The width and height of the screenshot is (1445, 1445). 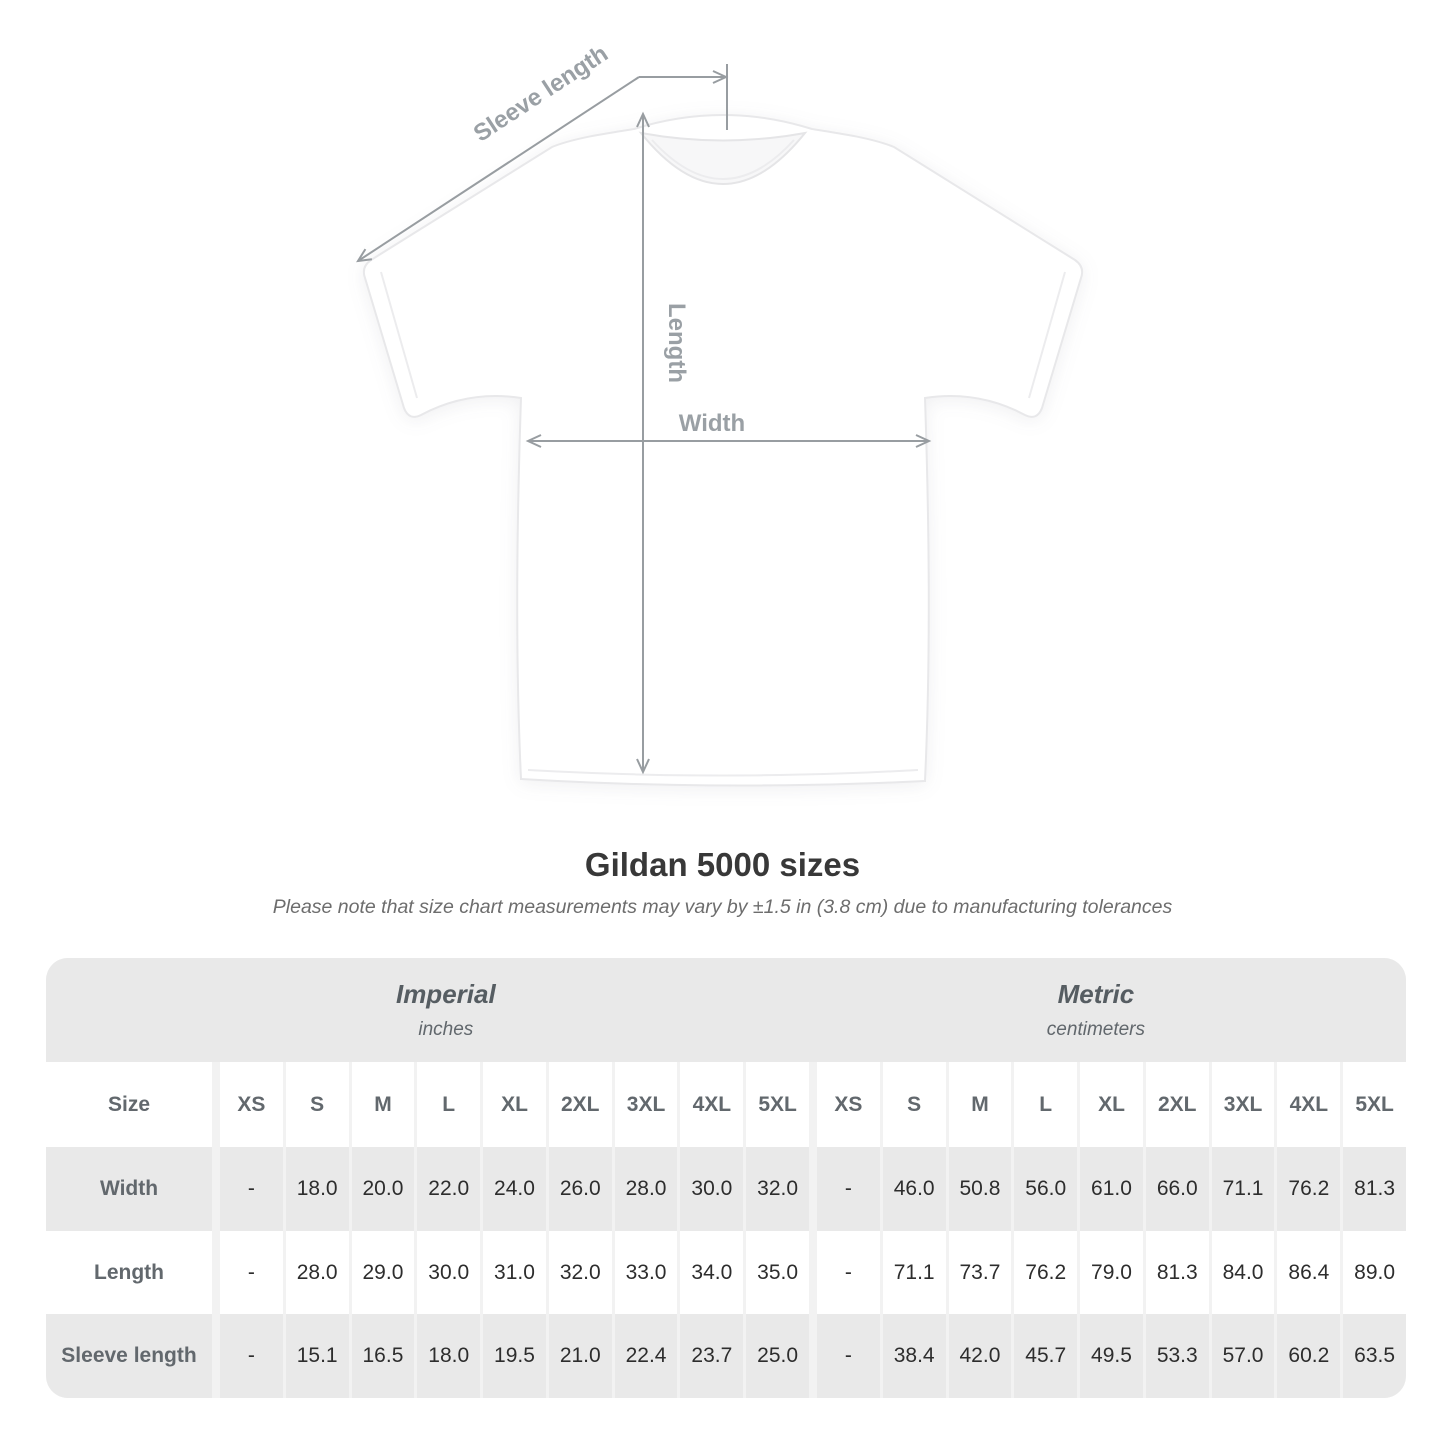 What do you see at coordinates (1374, 1356) in the screenshot?
I see `value-cell: 63.5` at bounding box center [1374, 1356].